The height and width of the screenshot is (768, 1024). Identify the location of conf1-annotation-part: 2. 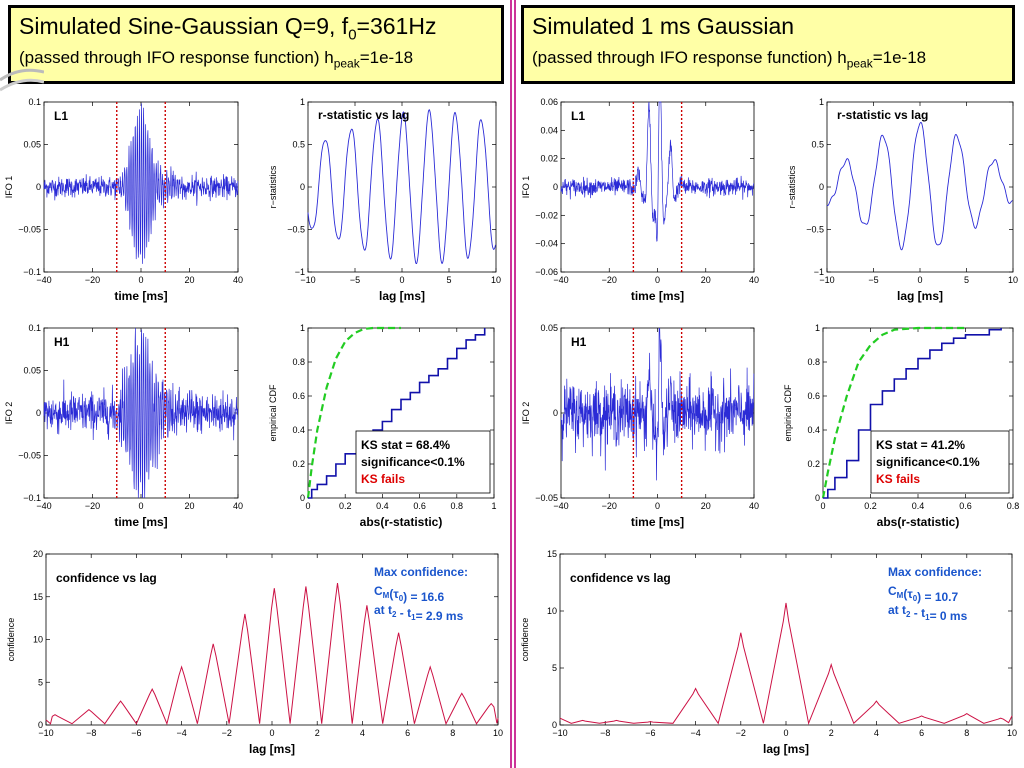
(394, 614).